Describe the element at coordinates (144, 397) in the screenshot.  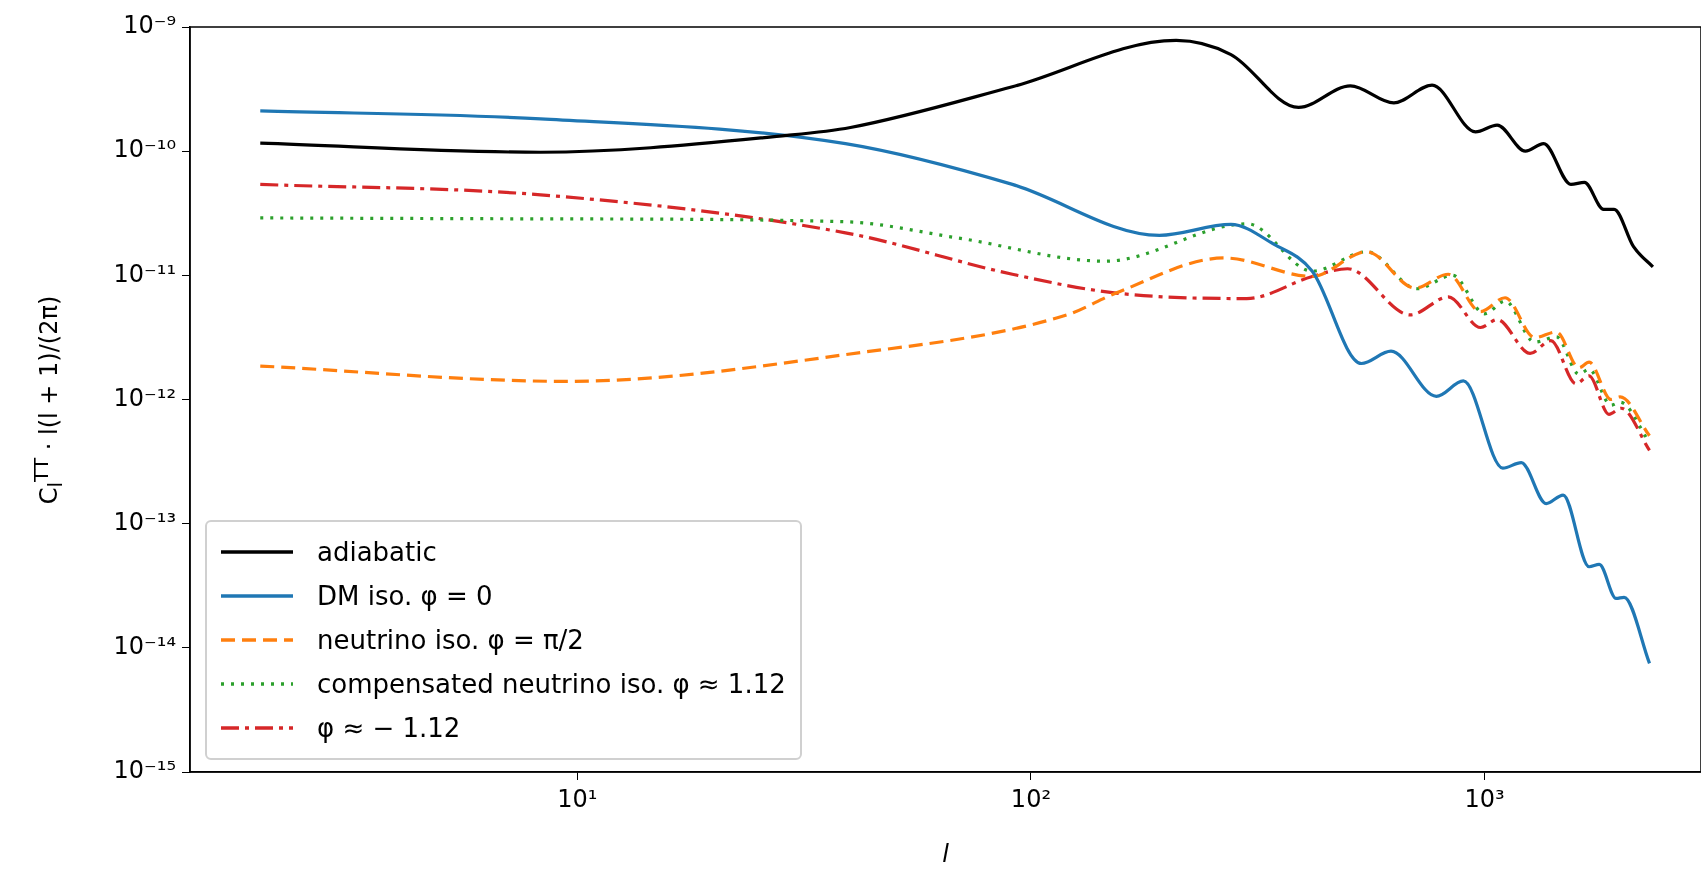
I see `y-tick-label: 10⁻¹²` at that location.